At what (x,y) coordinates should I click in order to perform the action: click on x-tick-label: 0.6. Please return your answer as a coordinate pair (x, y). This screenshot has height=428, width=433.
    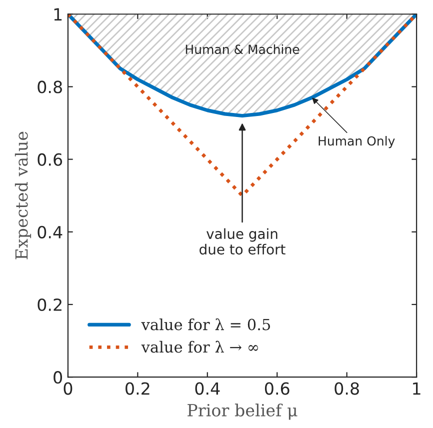
    Looking at the image, I should click on (277, 388).